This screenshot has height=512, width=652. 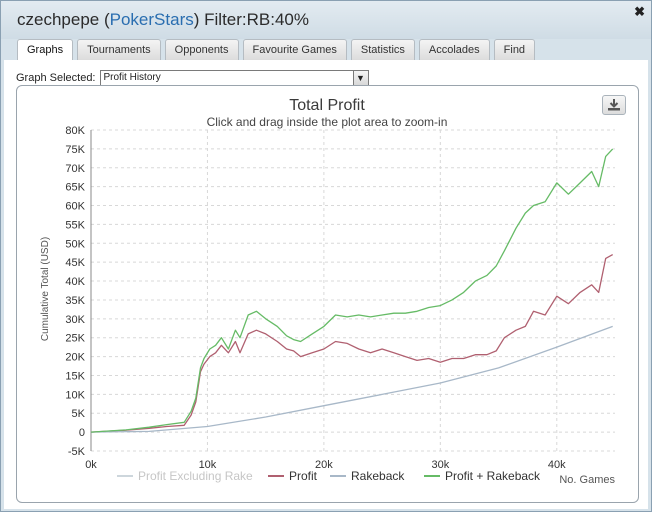 What do you see at coordinates (303, 476) in the screenshot?
I see `legend-label: Profit` at bounding box center [303, 476].